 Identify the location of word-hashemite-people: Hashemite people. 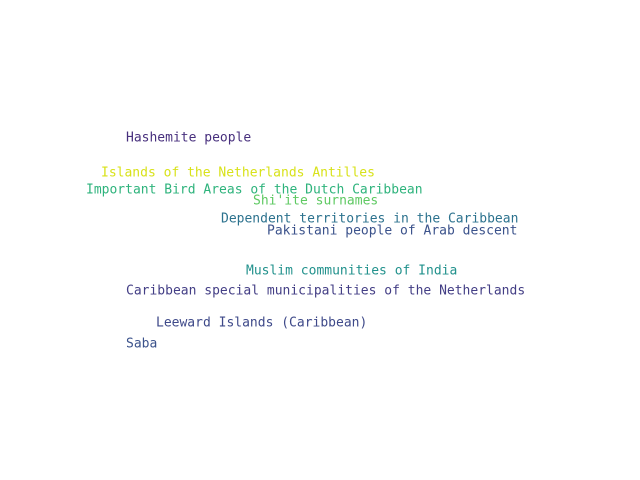
(189, 138).